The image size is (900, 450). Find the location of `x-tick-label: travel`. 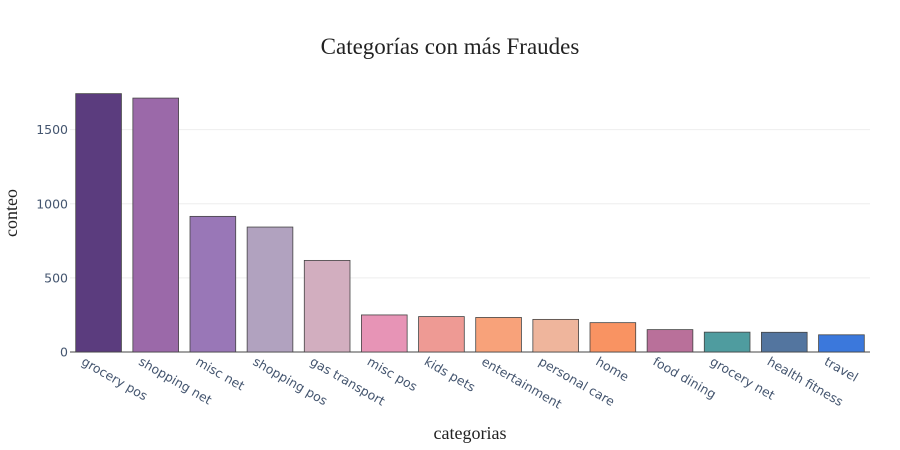

x-tick-label: travel is located at coordinates (841, 369).